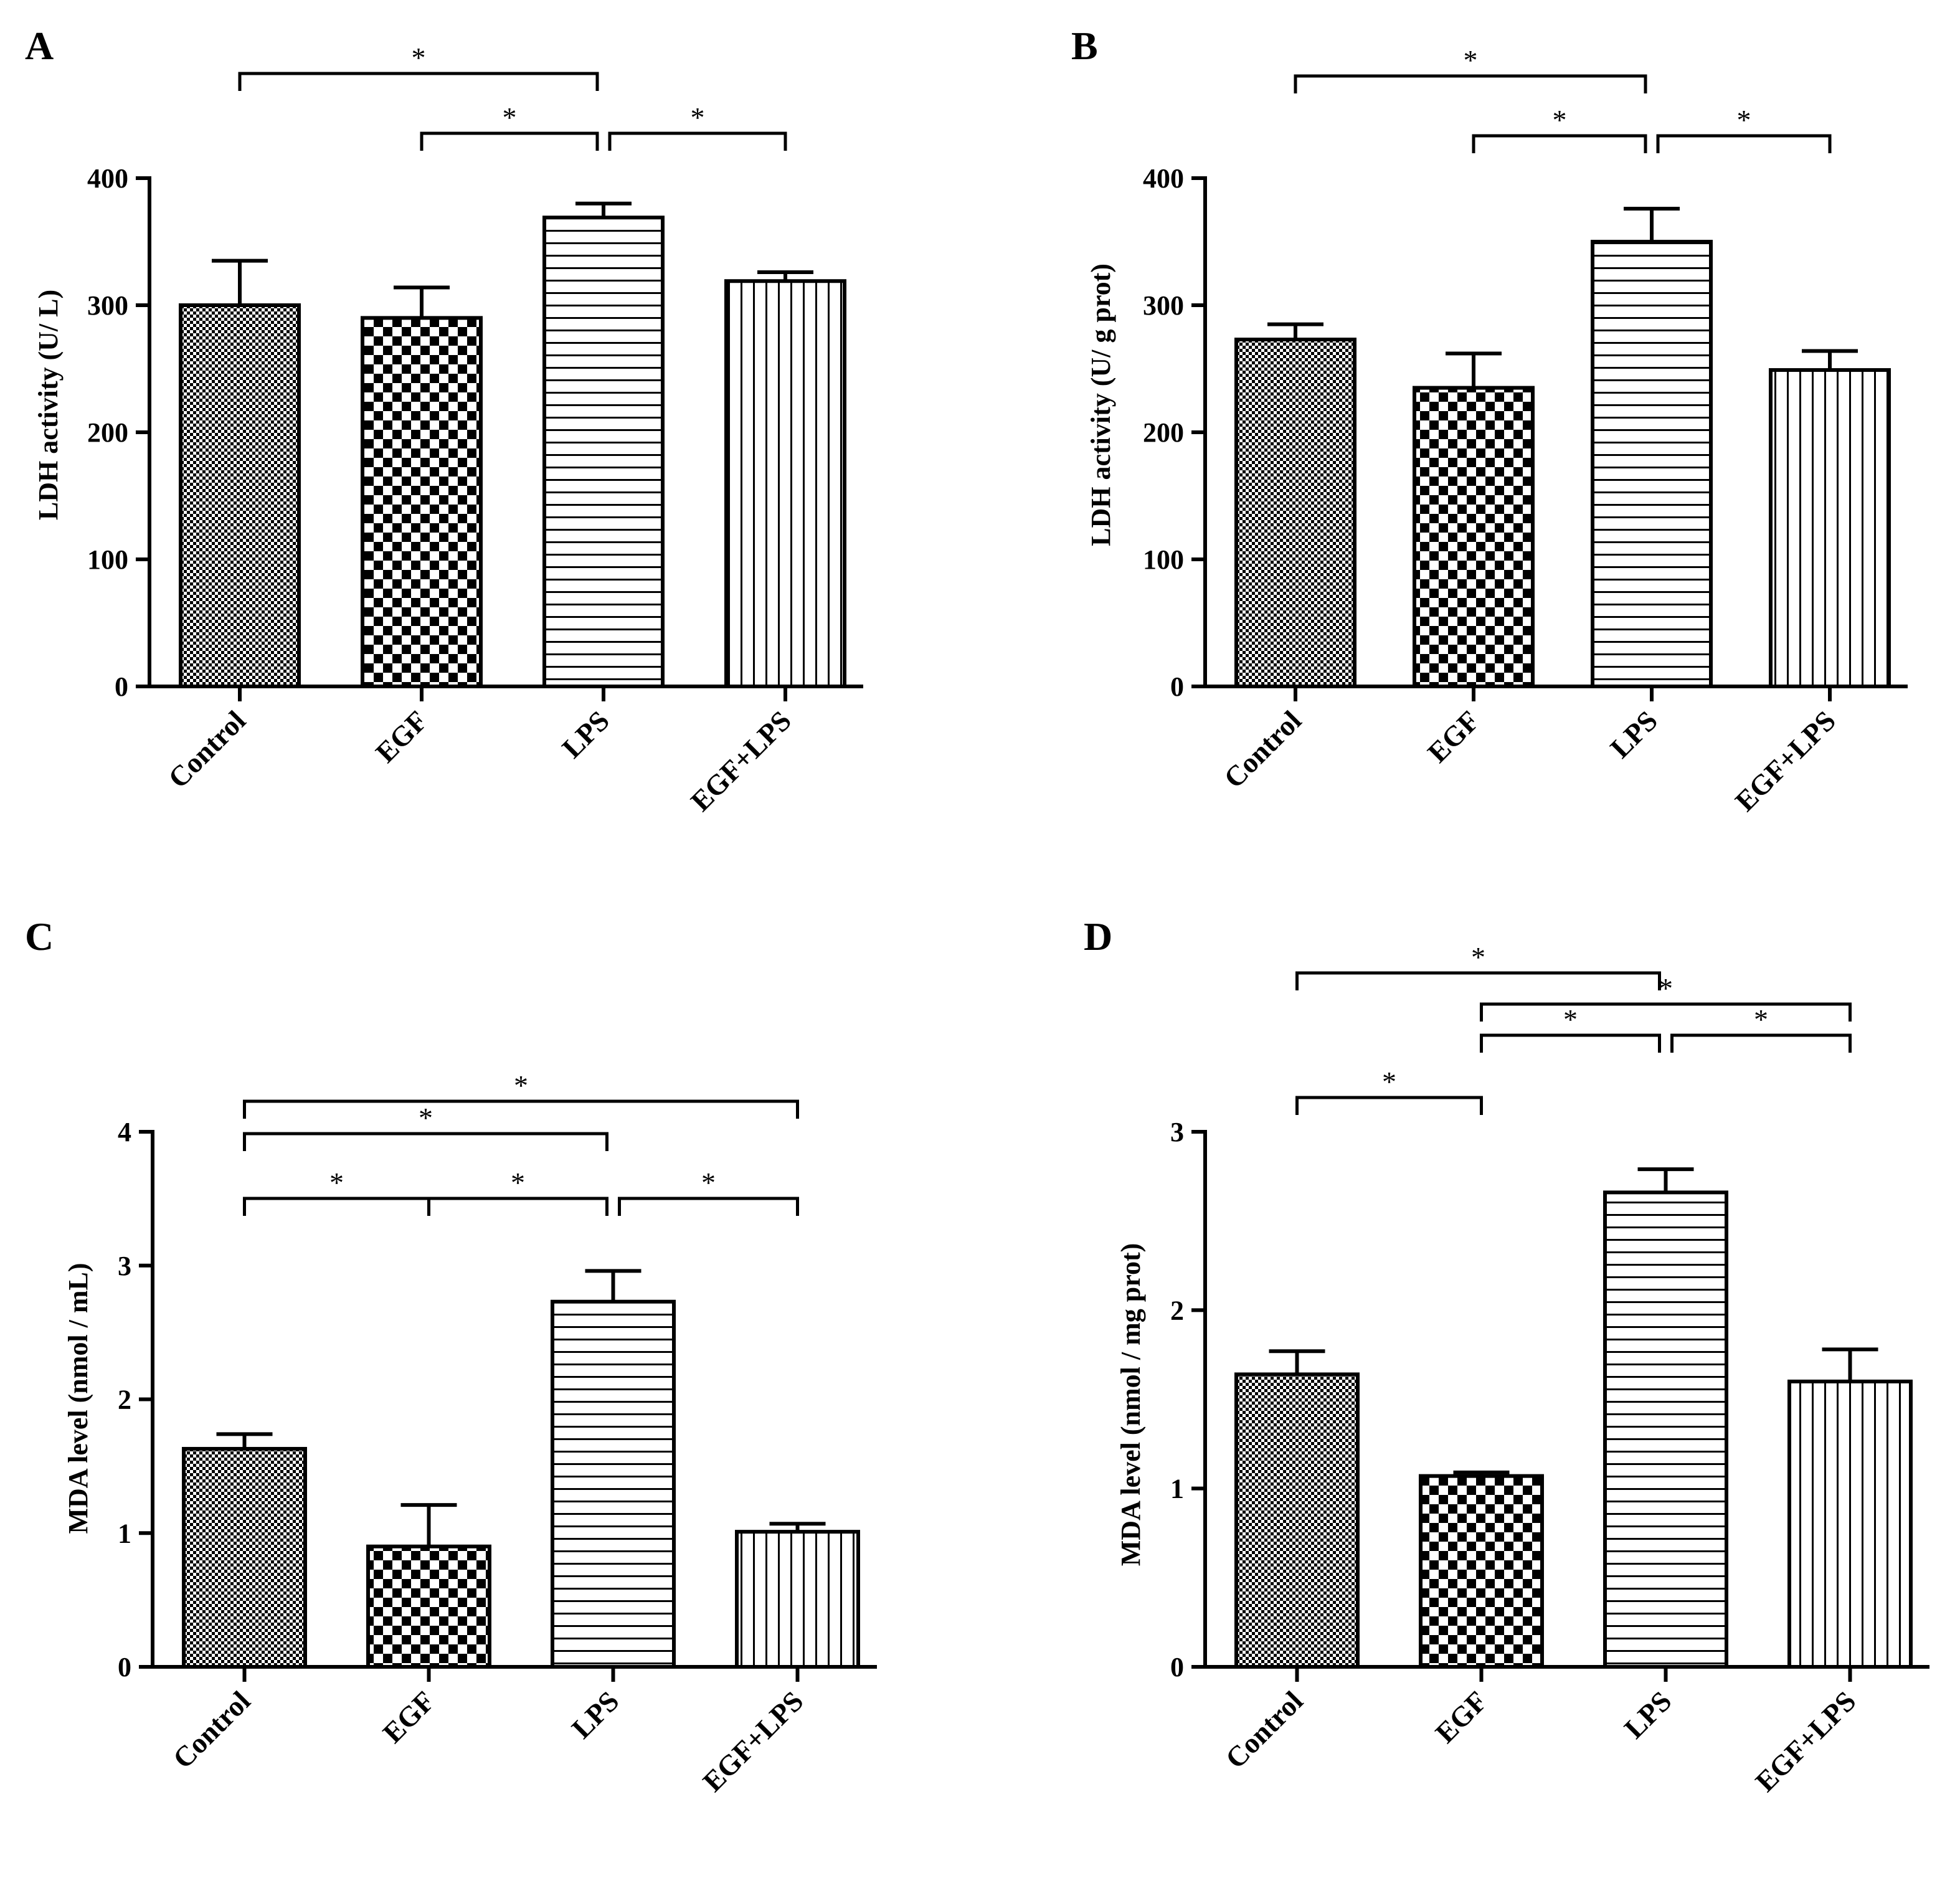 This screenshot has height=1878, width=1960. What do you see at coordinates (1574, 1418) in the screenshot?
I see `panel-d-bars` at bounding box center [1574, 1418].